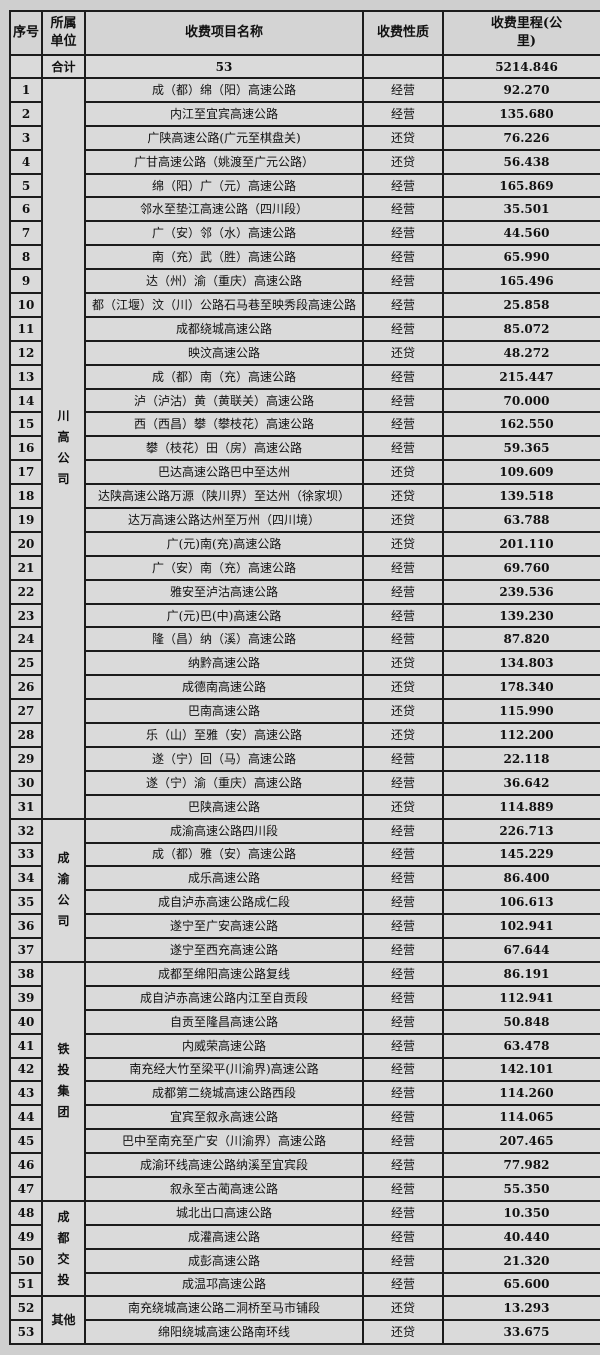  I want to click on header-row: 序号 所属单位 收费项目名称 收费性质 收费里程(公里), so click(304, 33).